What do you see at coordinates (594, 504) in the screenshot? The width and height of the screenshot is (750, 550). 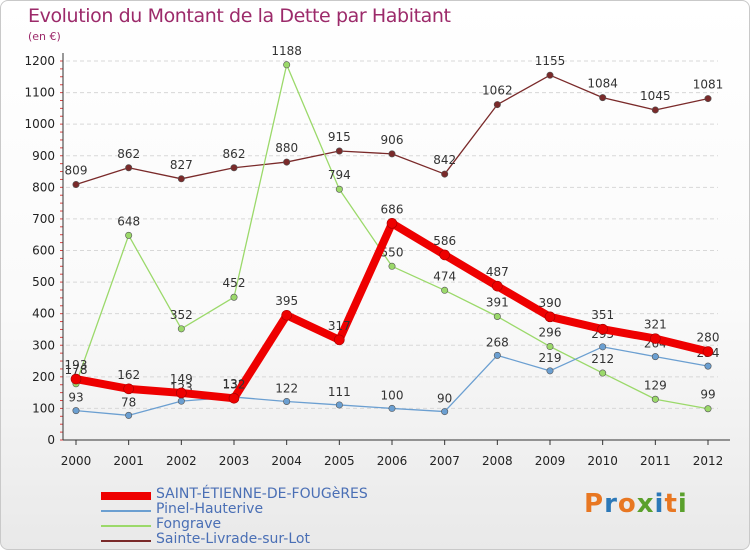 I see `logo-letter: P` at bounding box center [594, 504].